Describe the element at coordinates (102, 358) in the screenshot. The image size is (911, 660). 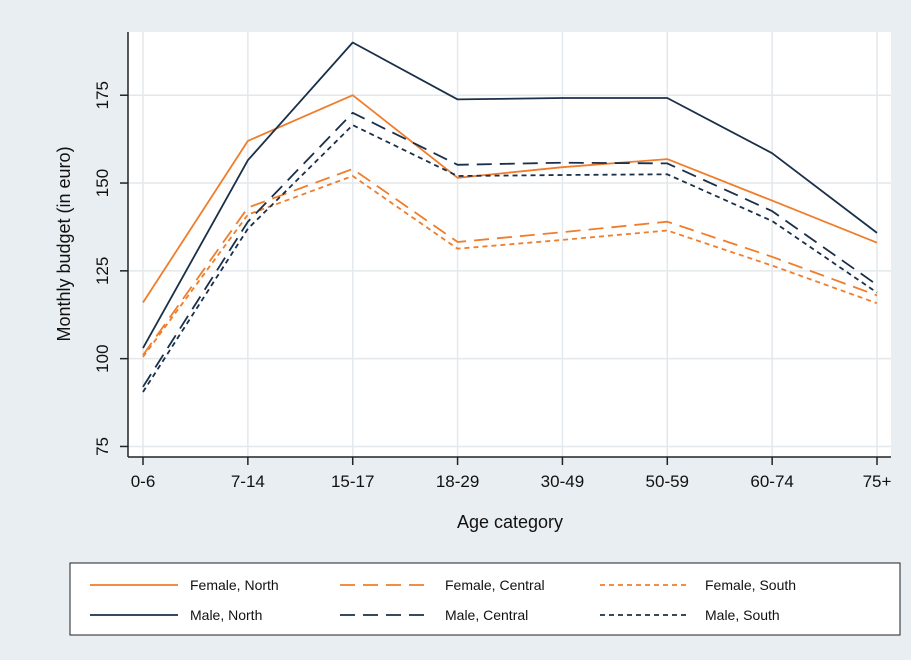
I see `y-tick-label: 100` at that location.